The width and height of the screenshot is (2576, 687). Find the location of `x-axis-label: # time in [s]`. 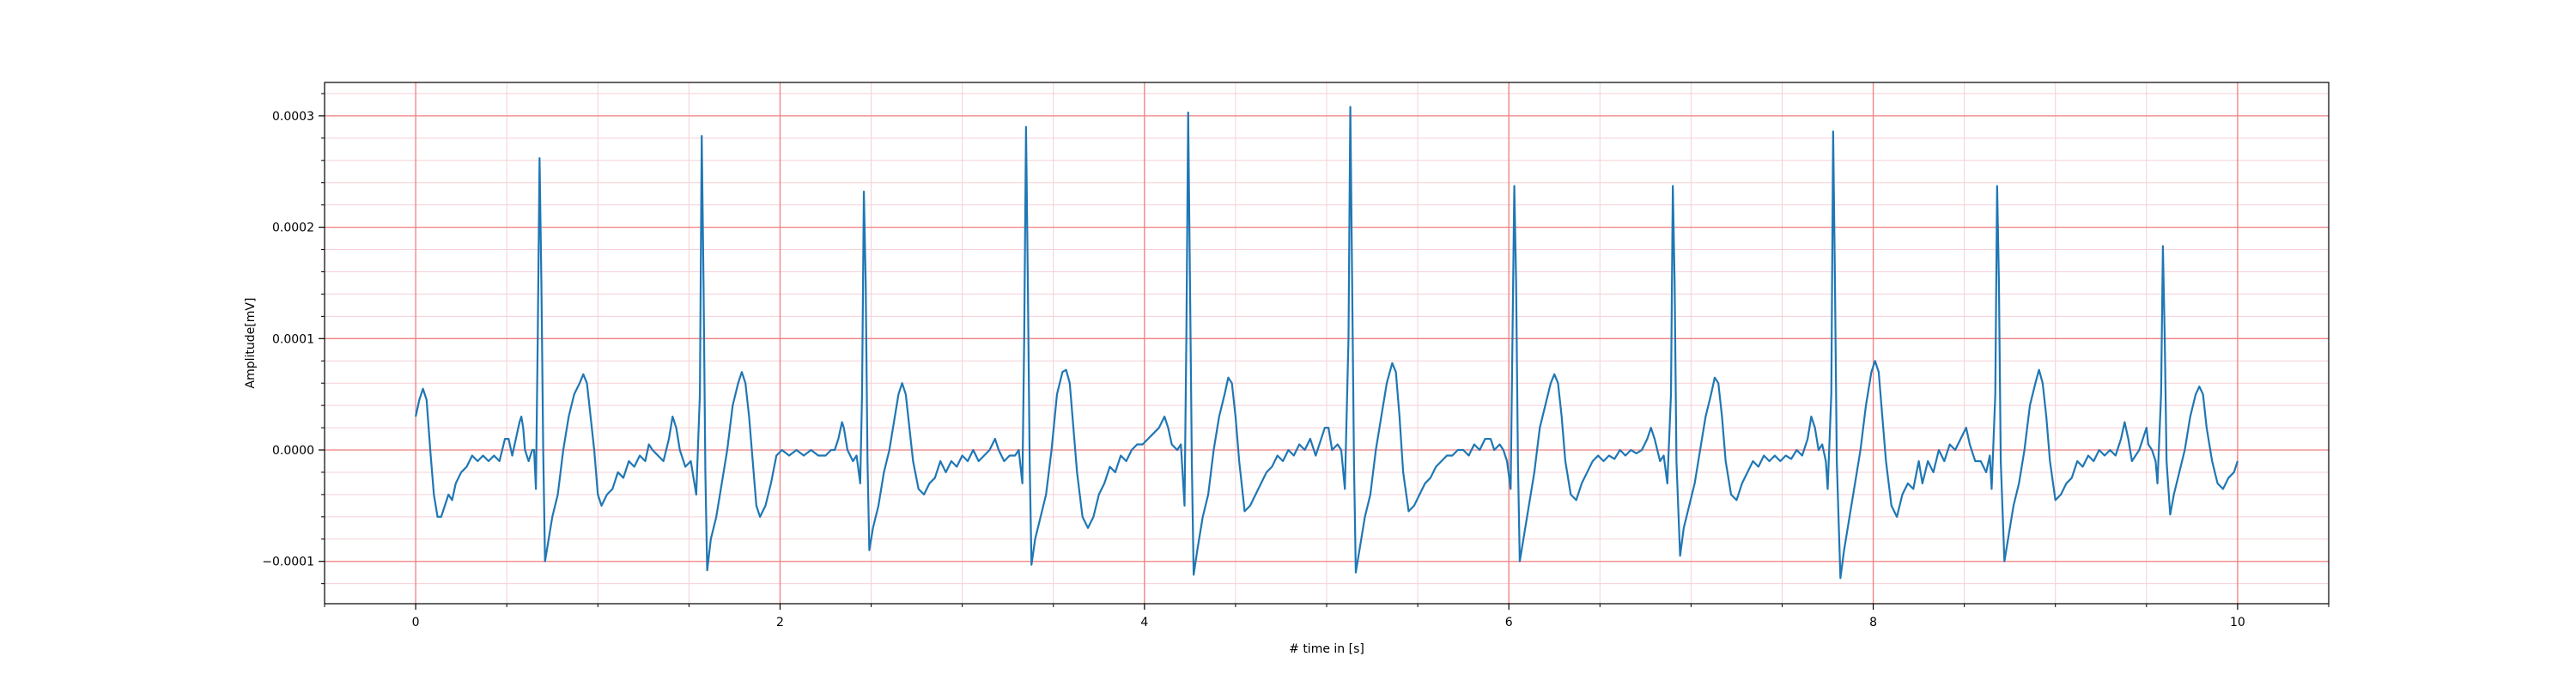

x-axis-label: # time in [s] is located at coordinates (1327, 649).